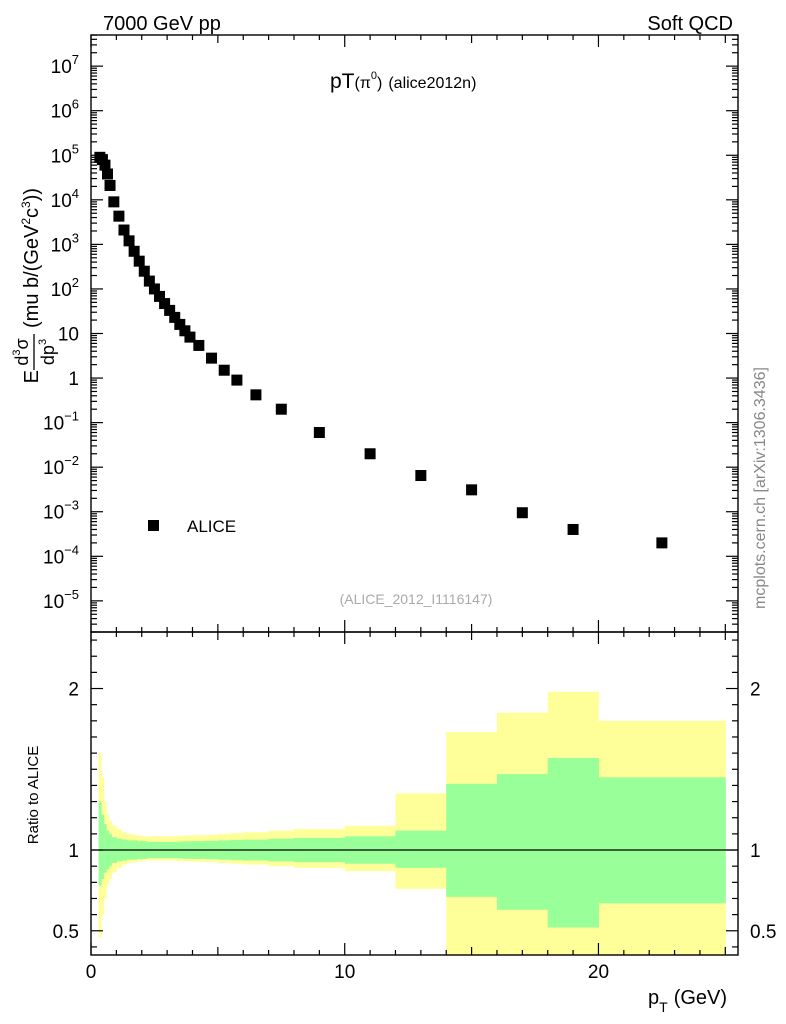 The image size is (786, 1024). Describe the element at coordinates (22, 343) in the screenshot. I see `y-label-sigma: σ` at that location.